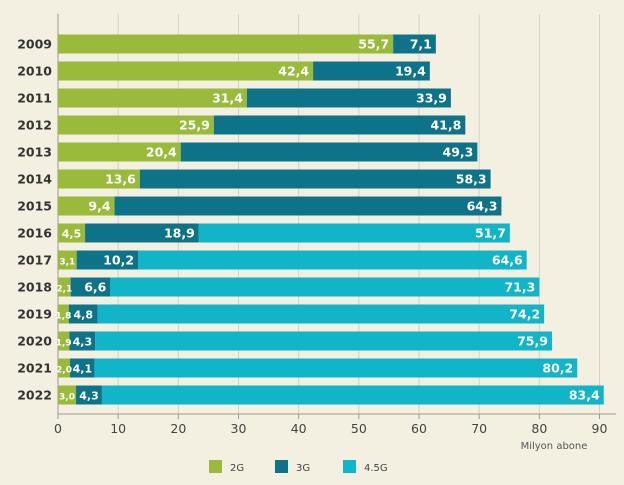 This screenshot has width=624, height=485. I want to click on x-tick-label: 80, so click(539, 428).